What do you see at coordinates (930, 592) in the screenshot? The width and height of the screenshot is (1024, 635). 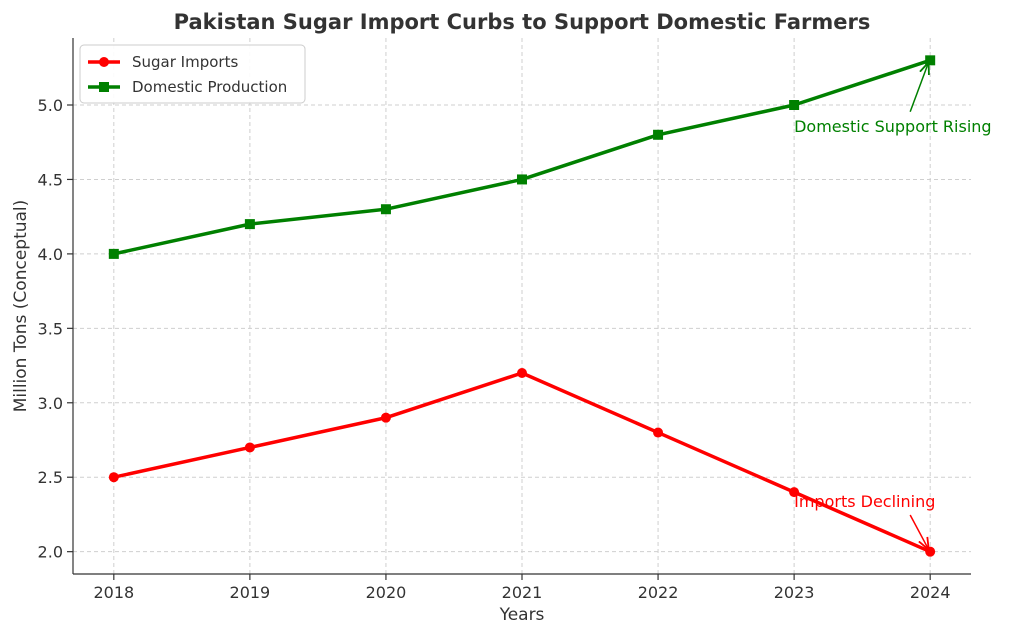 I see `x-tick-label: 2024` at bounding box center [930, 592].